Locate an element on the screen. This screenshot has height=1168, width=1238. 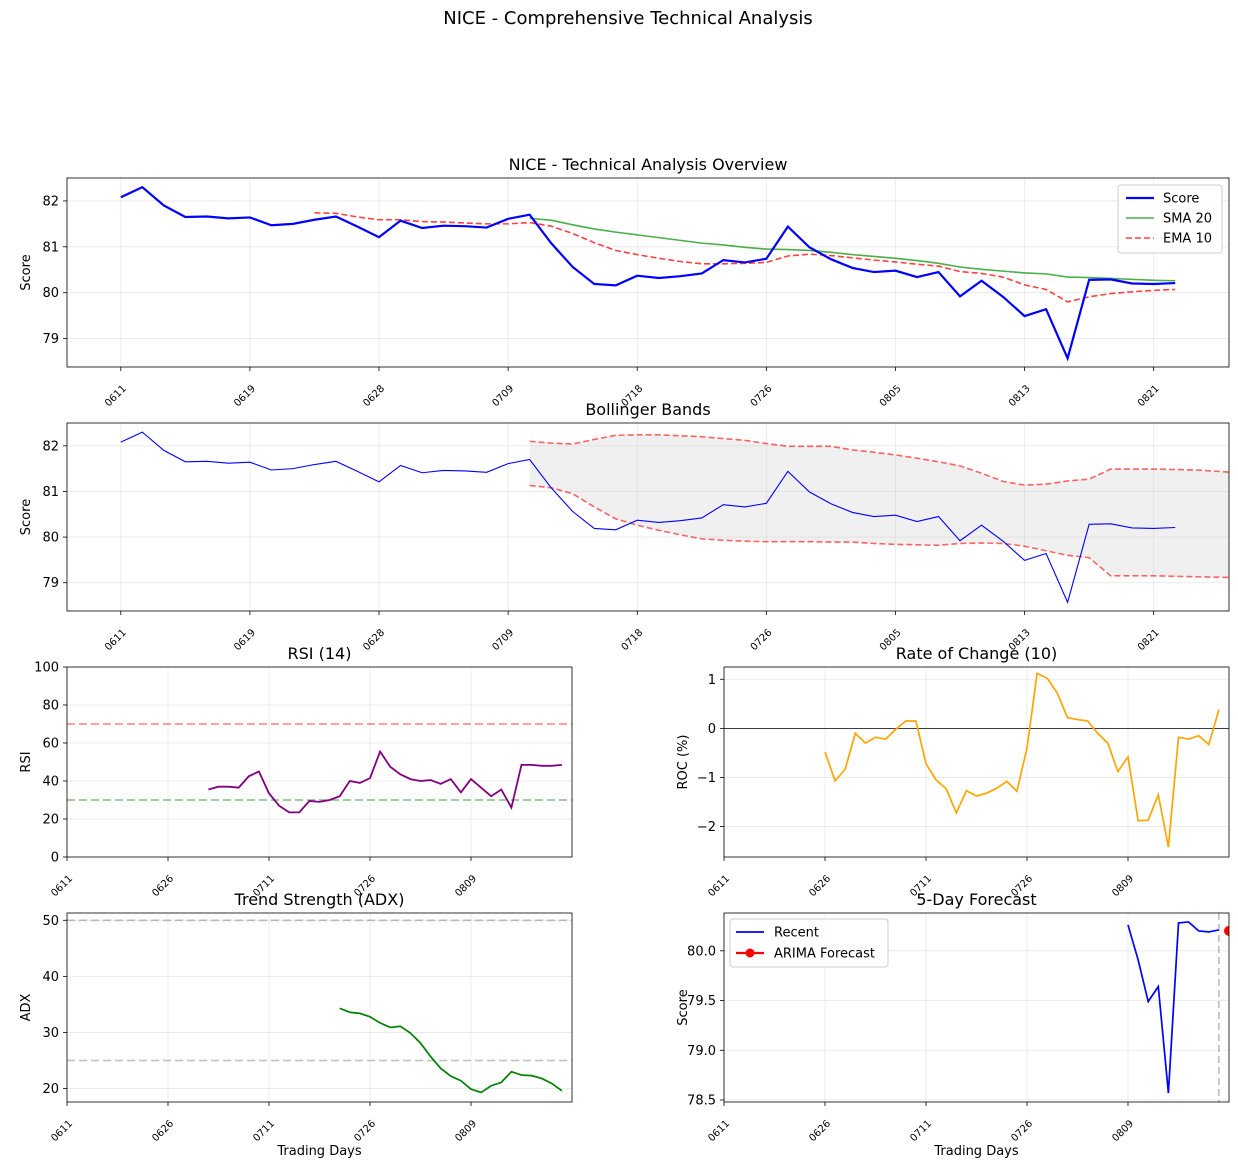
rsi-line is located at coordinates (385, 781).